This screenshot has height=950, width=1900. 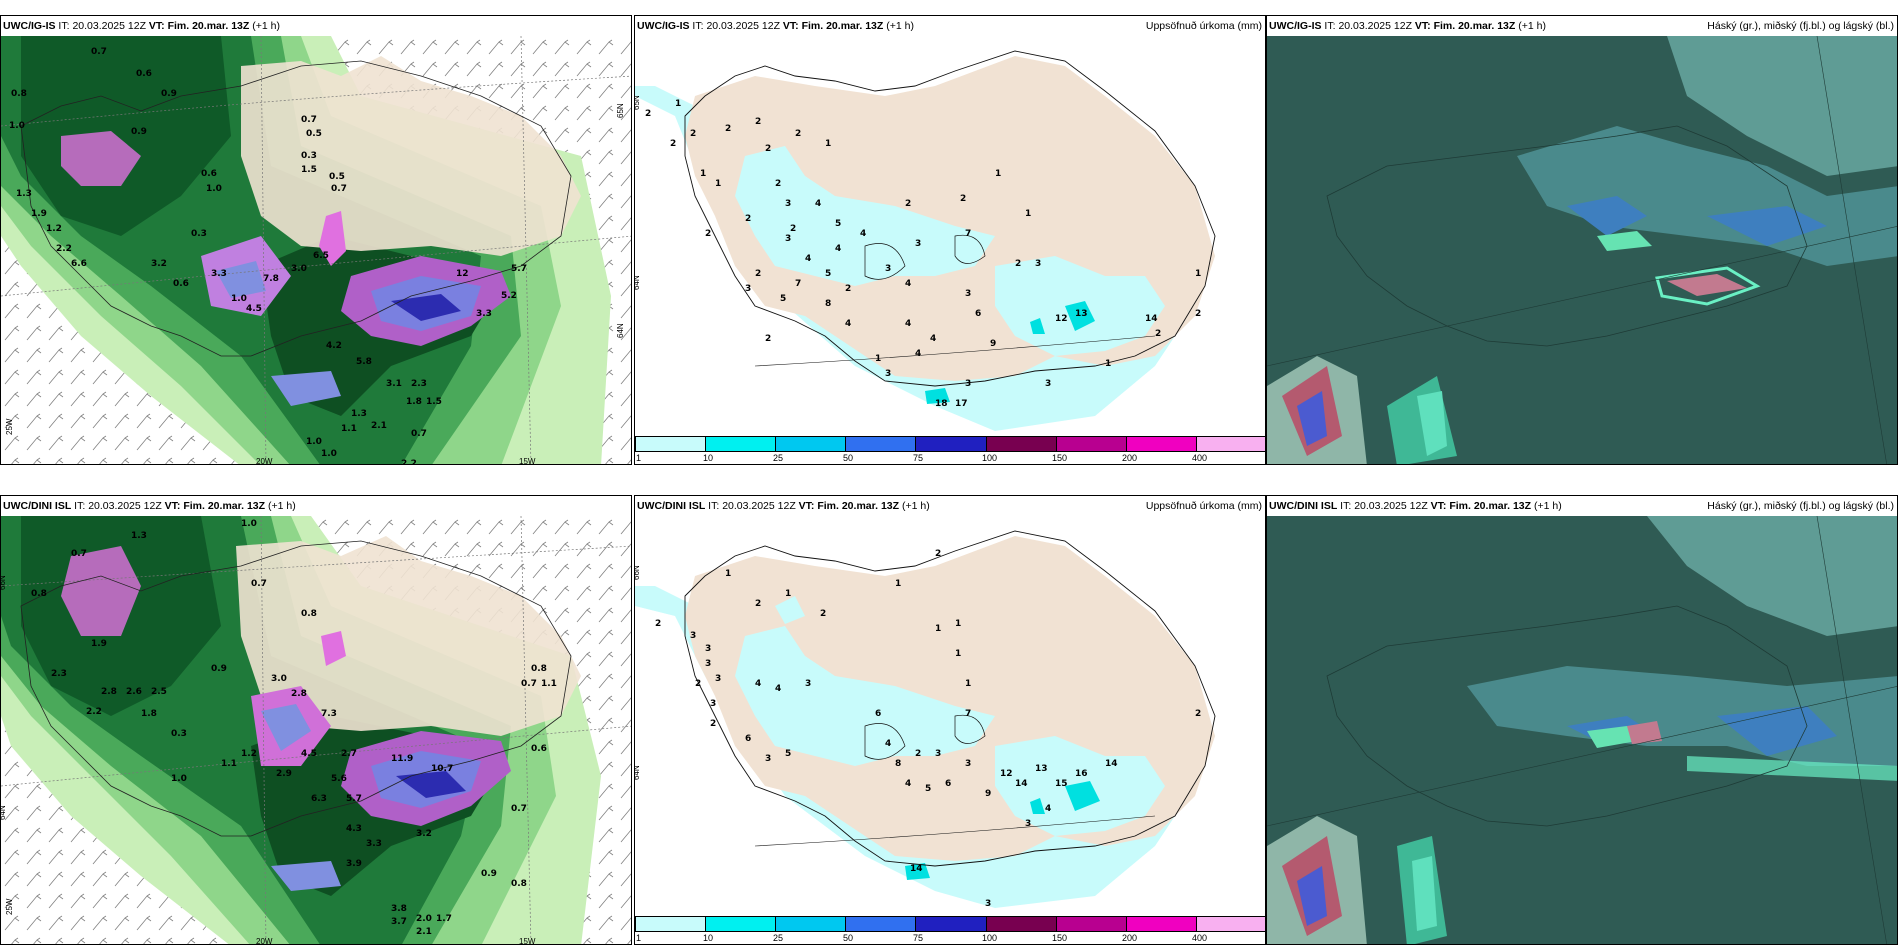 What do you see at coordinates (638, 672) in the screenshot?
I see `axis-labels: 66N 64N` at bounding box center [638, 672].